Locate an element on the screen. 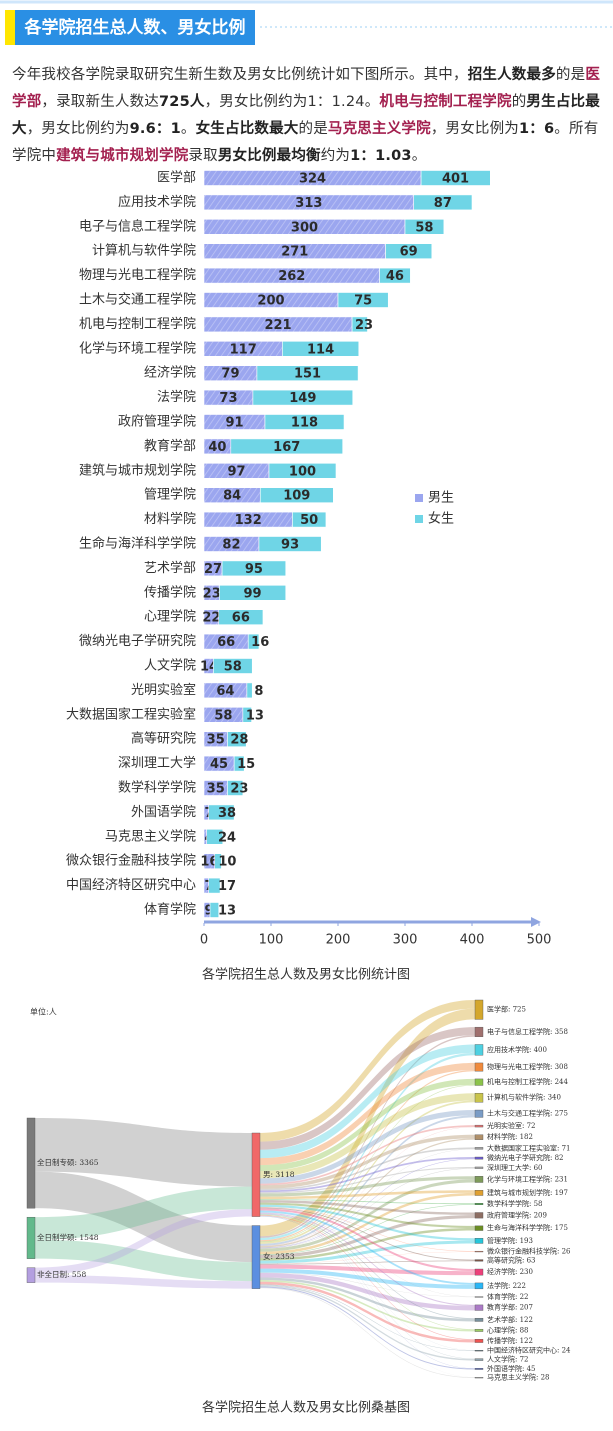 The height and width of the screenshot is (1431, 613). x-tick-label: 200 is located at coordinates (338, 940).